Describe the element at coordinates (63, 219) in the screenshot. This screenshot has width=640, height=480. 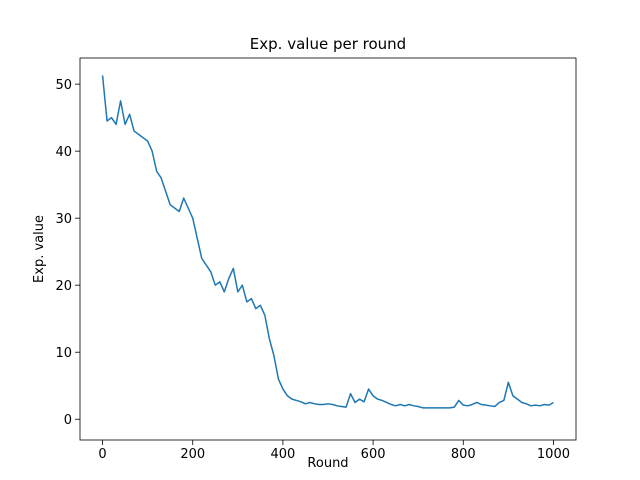
I see `y-tick-label: 30` at that location.